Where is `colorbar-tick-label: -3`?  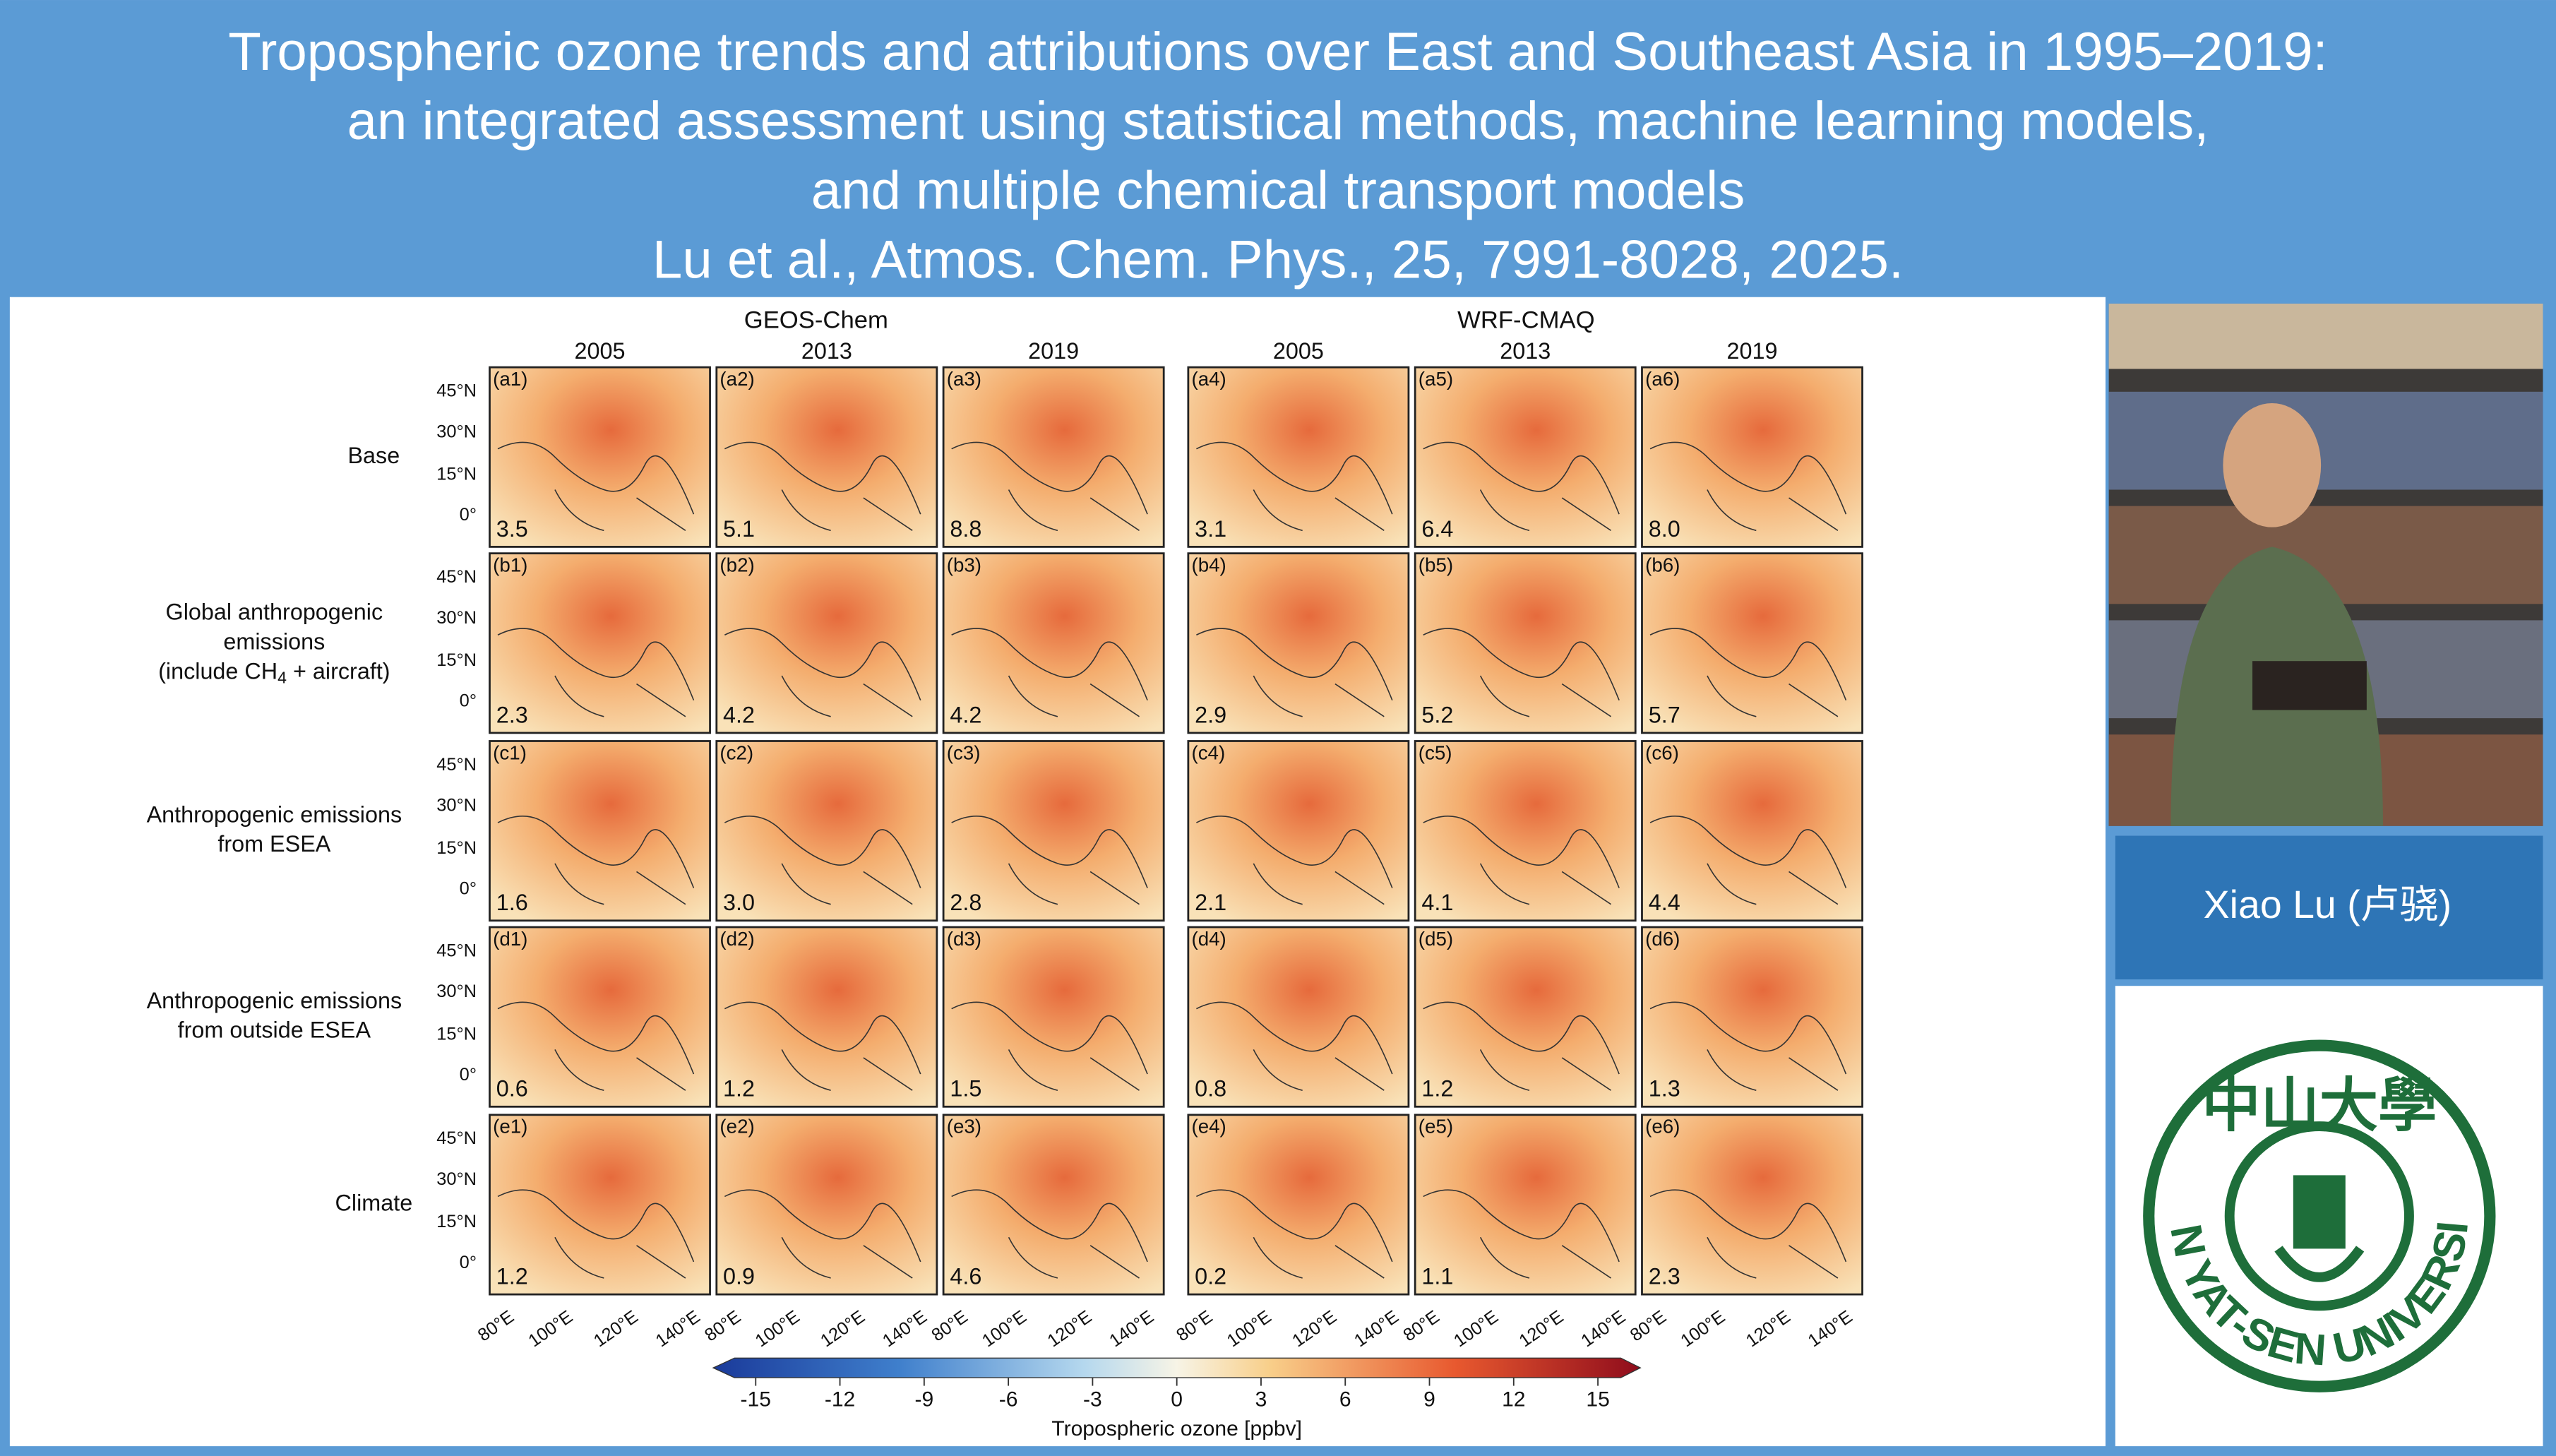 colorbar-tick-label: -3 is located at coordinates (1092, 1399).